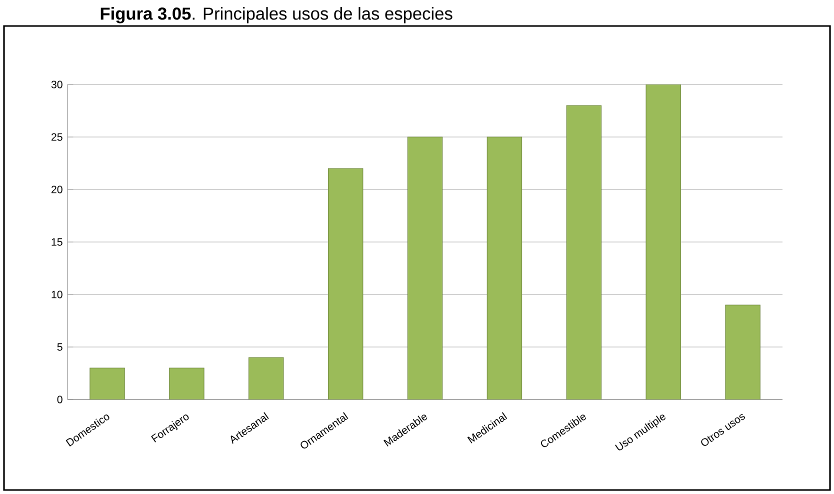 The width and height of the screenshot is (834, 494). What do you see at coordinates (276, 15) in the screenshot?
I see `chart-title: Figura 3.05. Principales usos de las especies` at bounding box center [276, 15].